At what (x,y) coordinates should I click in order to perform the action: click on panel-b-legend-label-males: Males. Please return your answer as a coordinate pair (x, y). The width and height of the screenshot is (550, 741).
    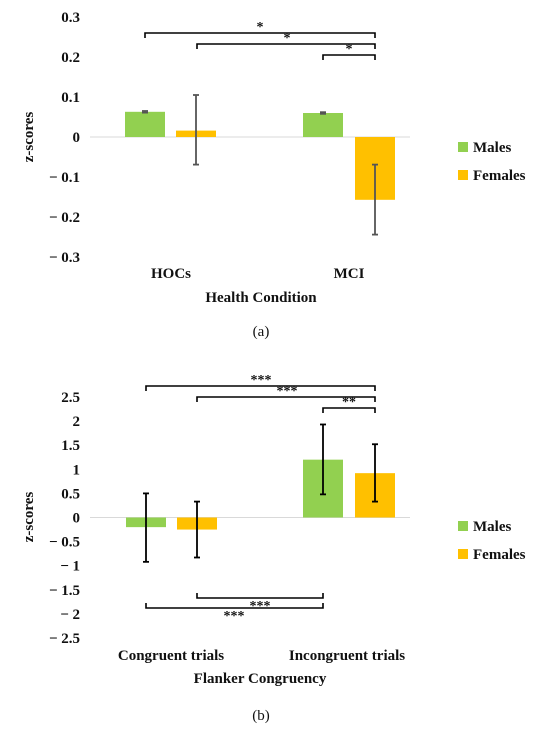
    Looking at the image, I should click on (492, 527).